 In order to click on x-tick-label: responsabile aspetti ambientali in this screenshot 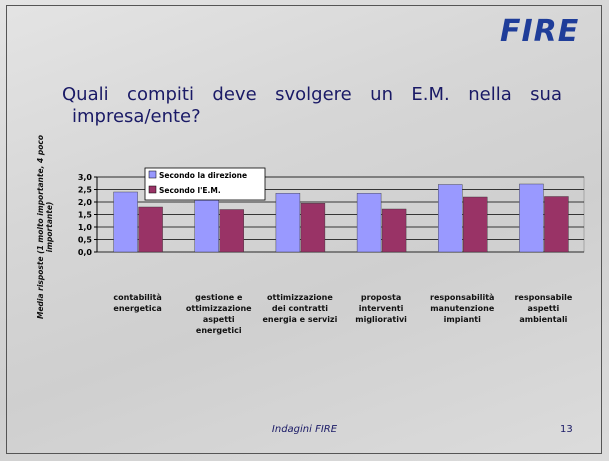, I will do `click(543, 308)`.